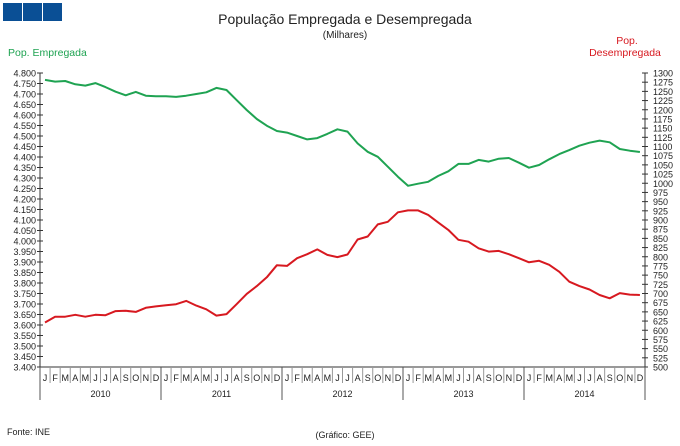 The image size is (680, 446). I want to click on right-tick-label: 825, so click(660, 248).